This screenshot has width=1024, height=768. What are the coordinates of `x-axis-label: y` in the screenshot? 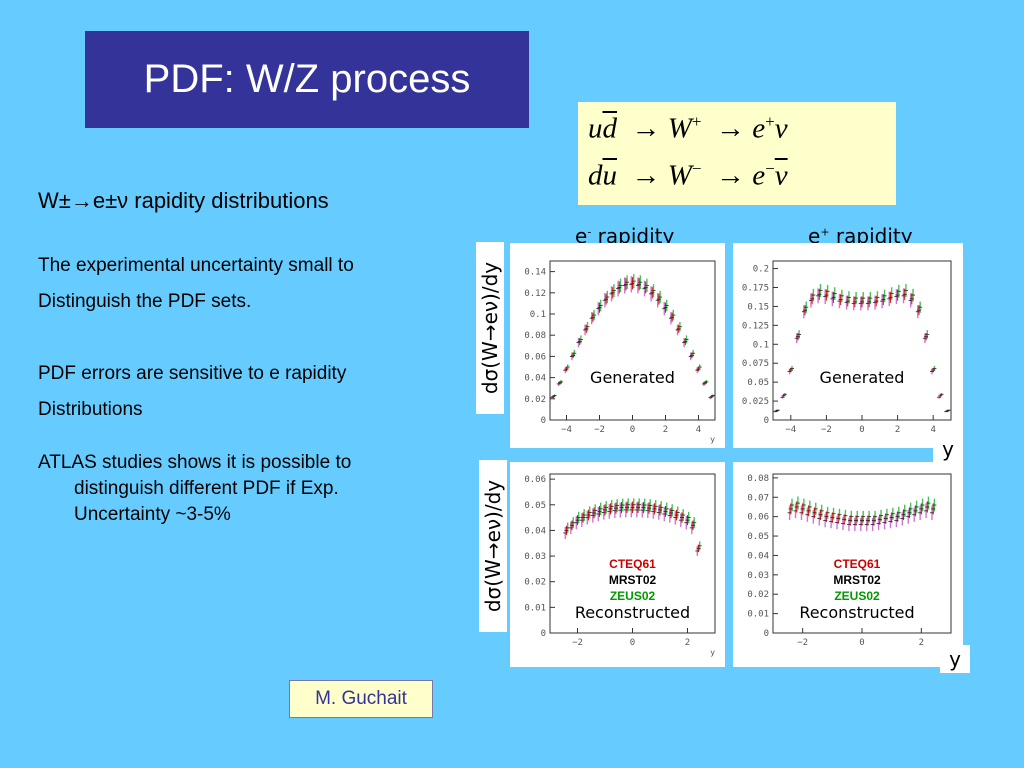 It's located at (712, 652).